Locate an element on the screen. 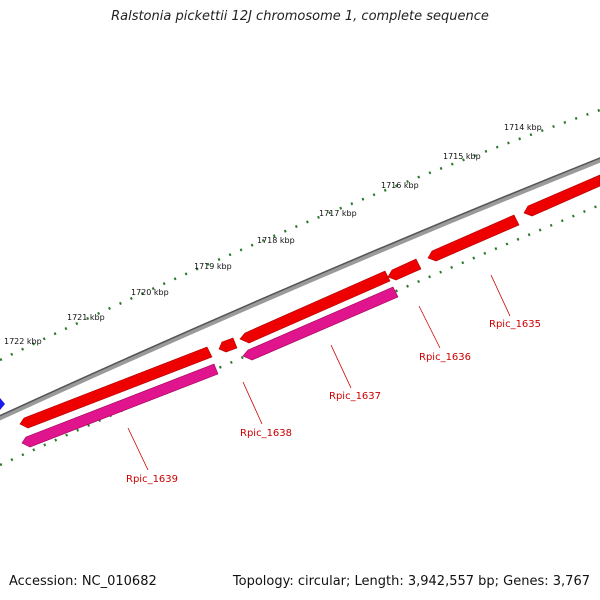  scale-label: 1715 kbp is located at coordinates (462, 156).